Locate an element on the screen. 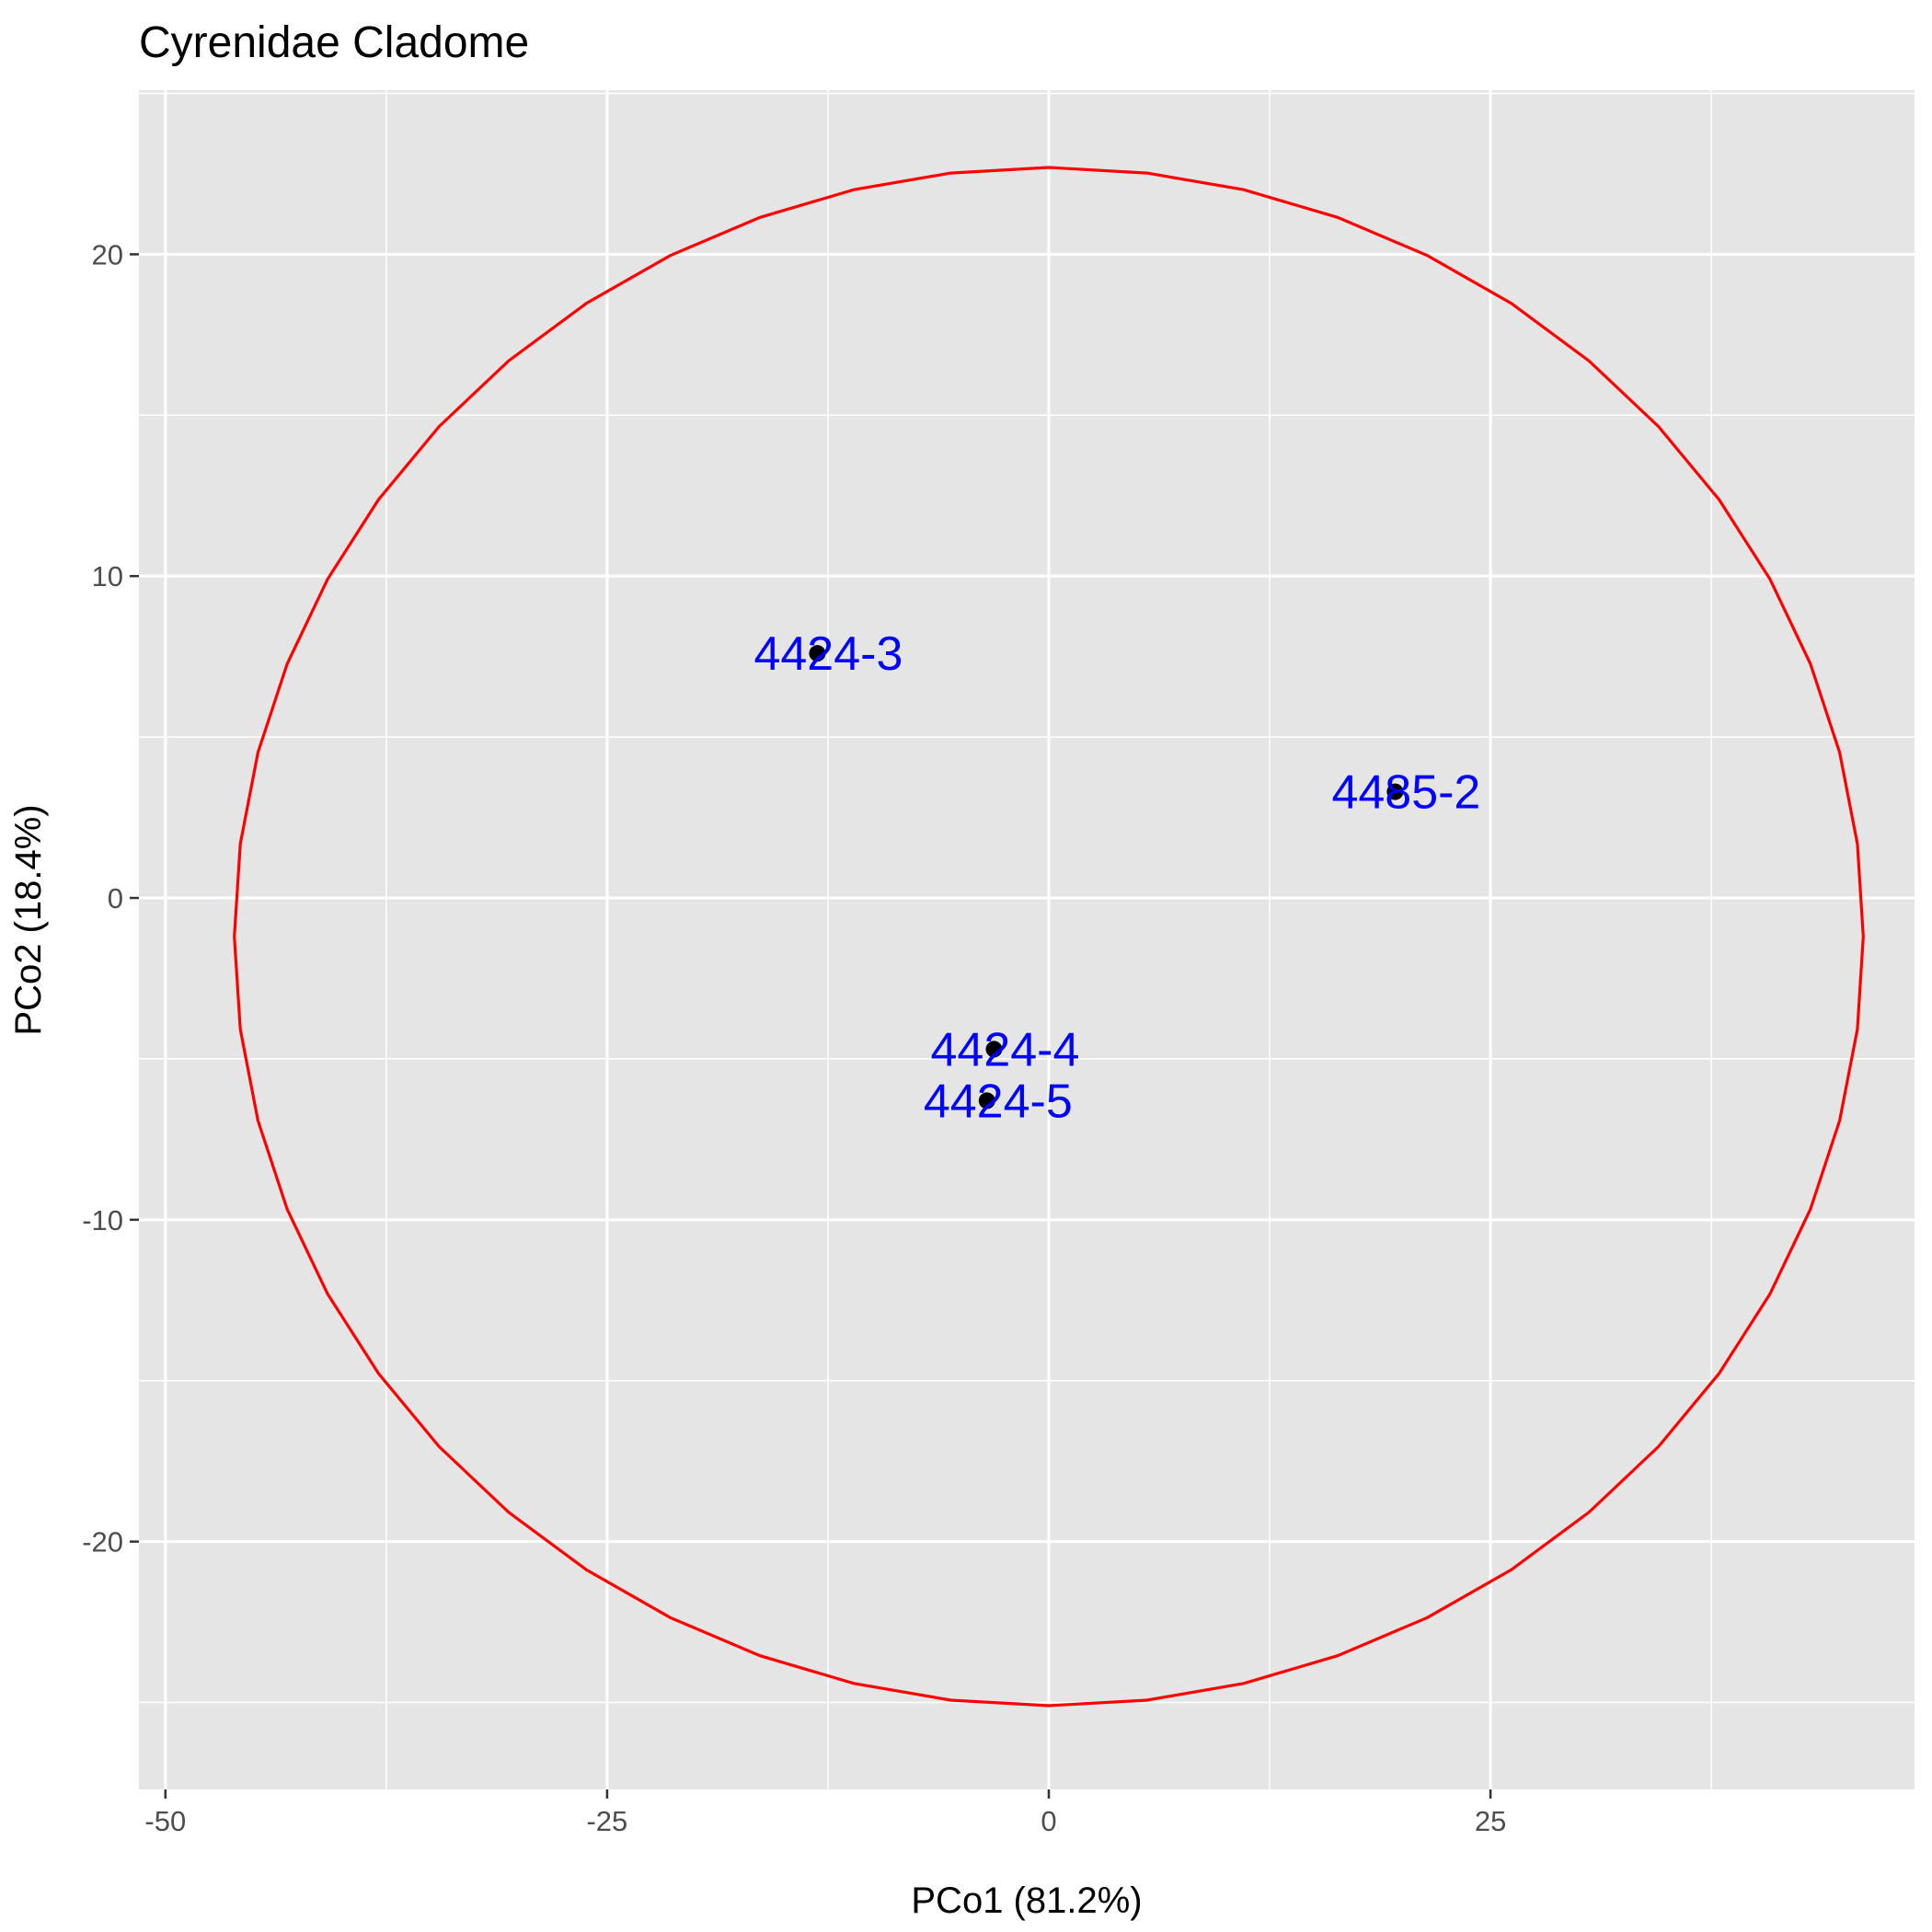 This screenshot has width=1932, height=1932. y-tick-label: -20 is located at coordinates (102, 1542).